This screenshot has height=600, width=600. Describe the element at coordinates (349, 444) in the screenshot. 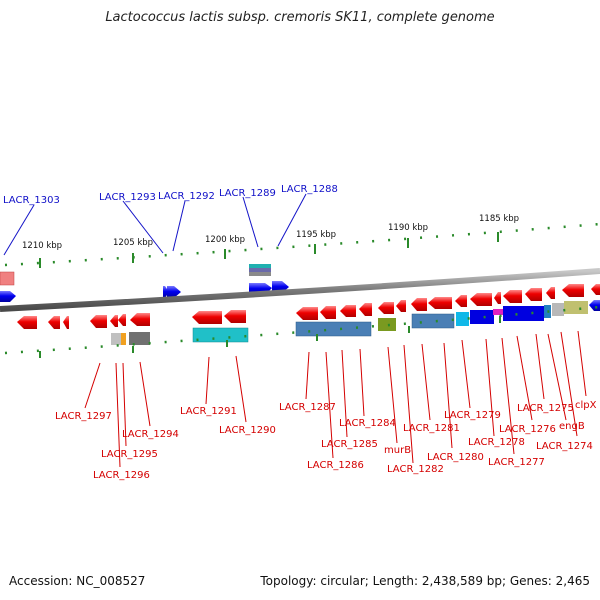

I see `gene-label: LACR_1285` at that location.